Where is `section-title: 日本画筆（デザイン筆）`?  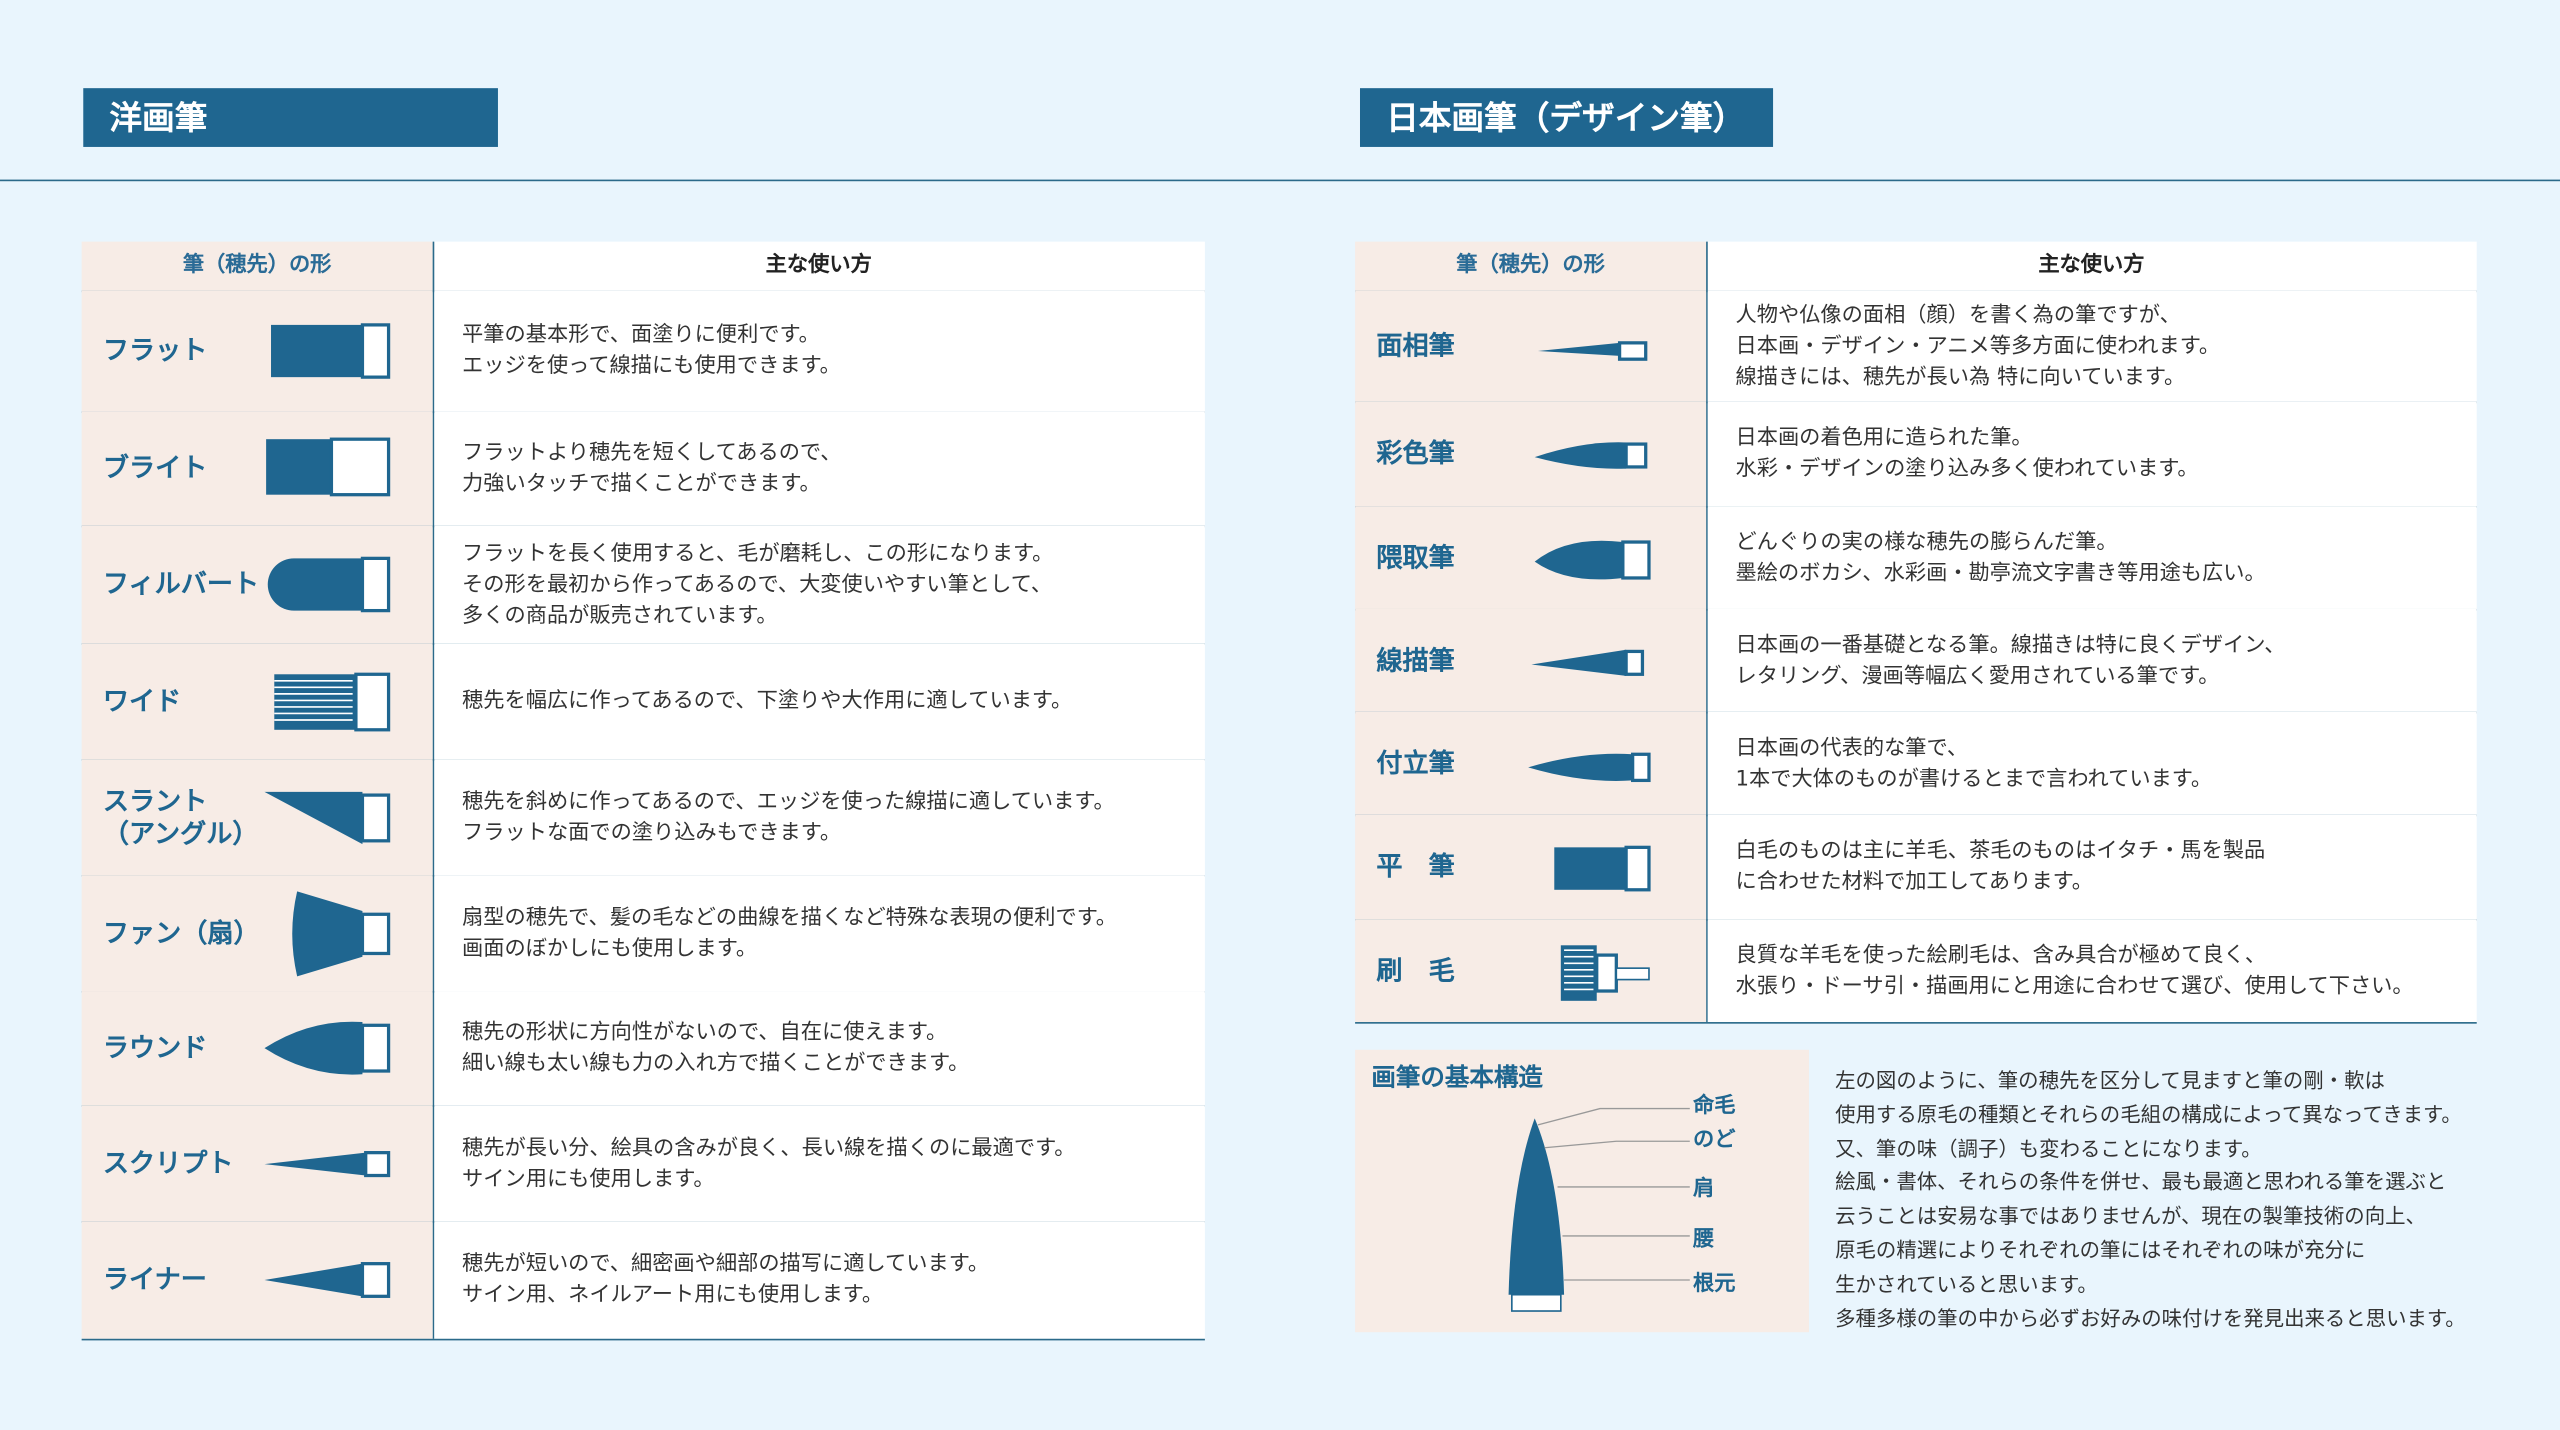
section-title: 日本画筆（デザイン筆） is located at coordinates (1566, 117).